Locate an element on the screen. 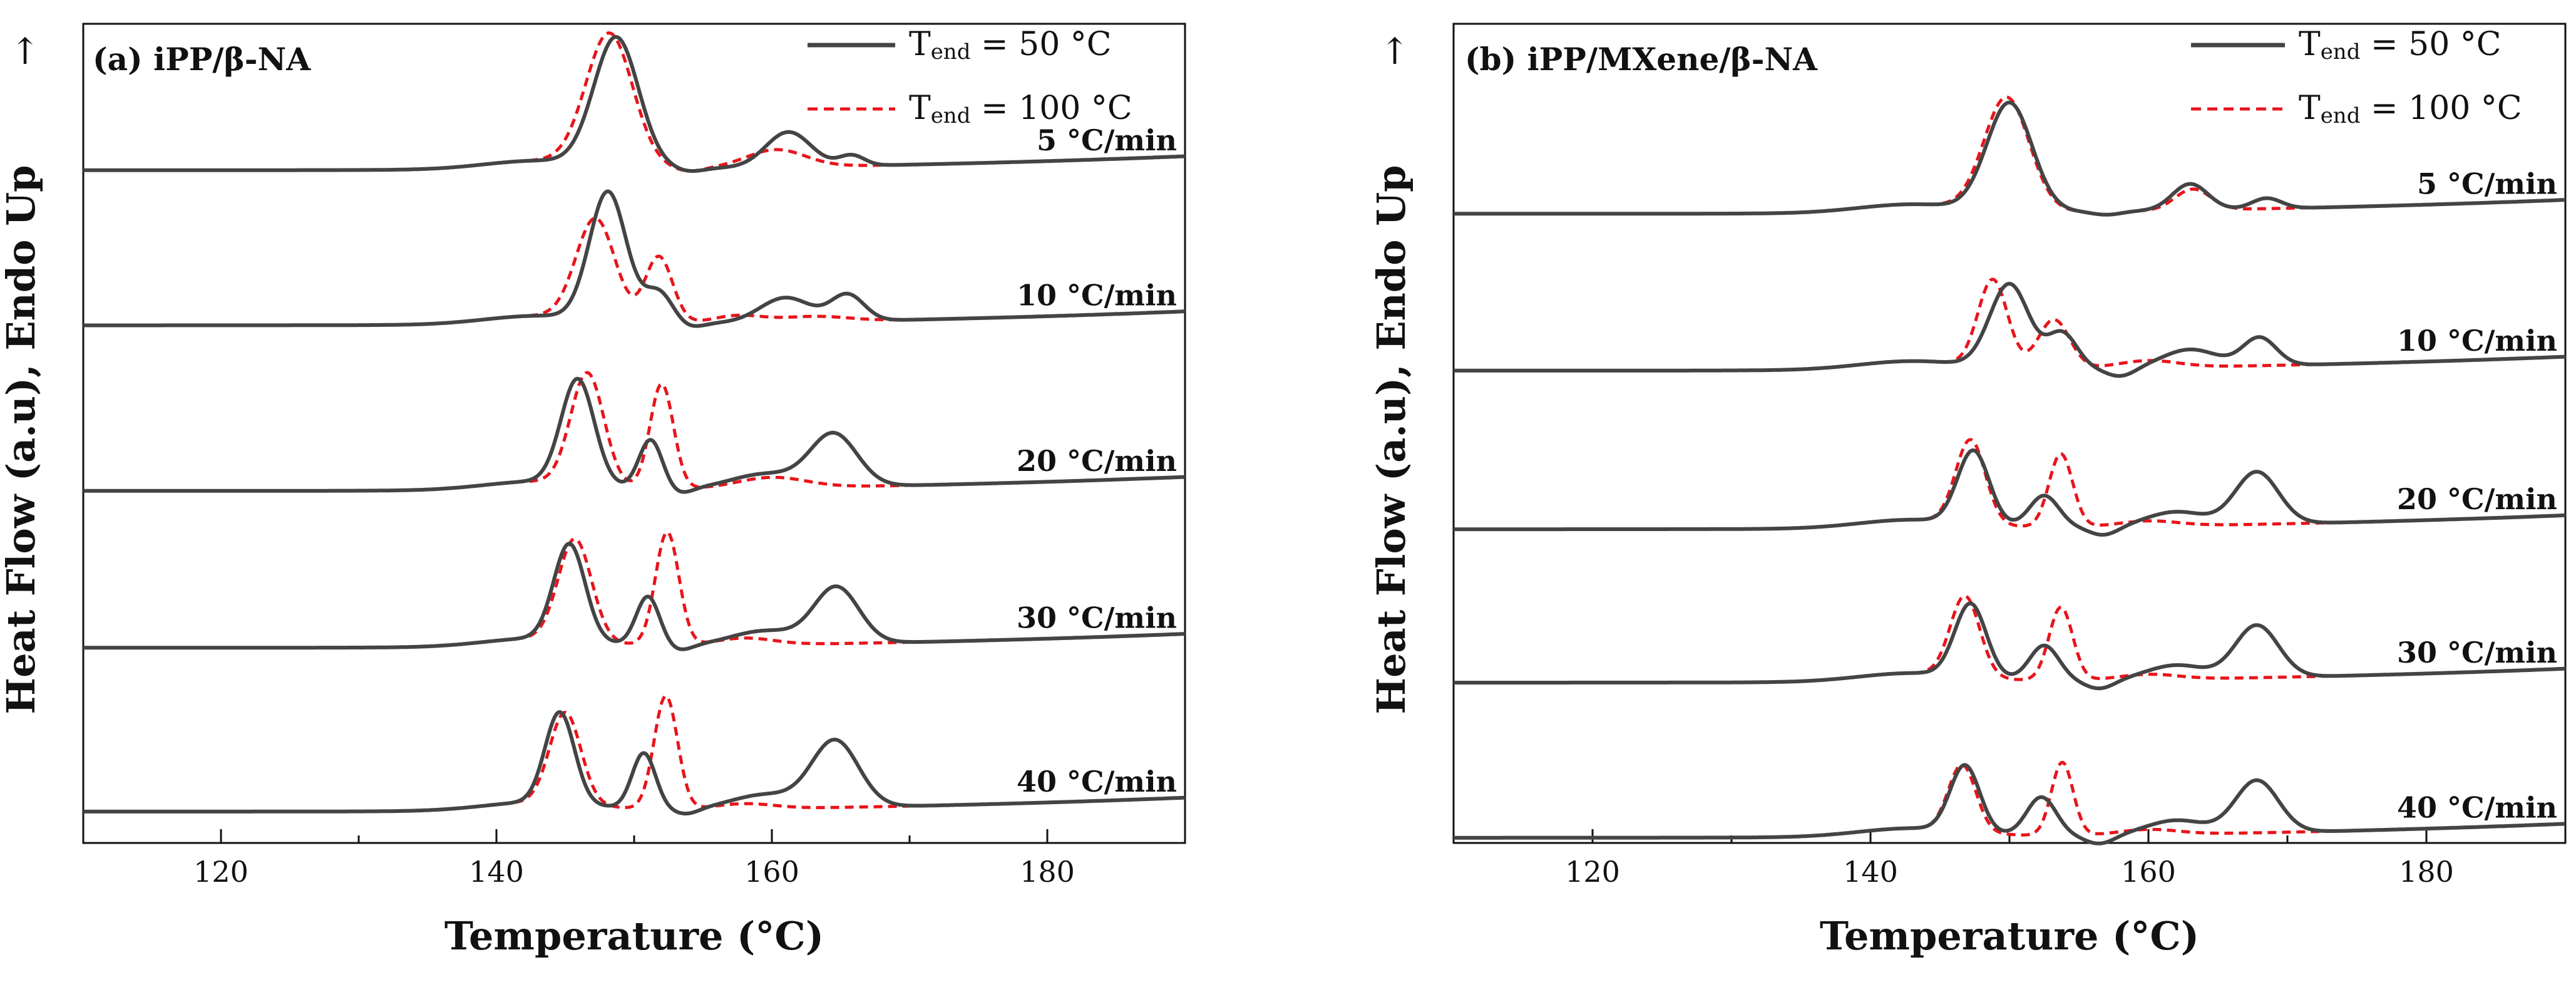 This screenshot has height=987, width=2576. panel-label: (b) iPP/MXene/β-NA is located at coordinates (1641, 59).